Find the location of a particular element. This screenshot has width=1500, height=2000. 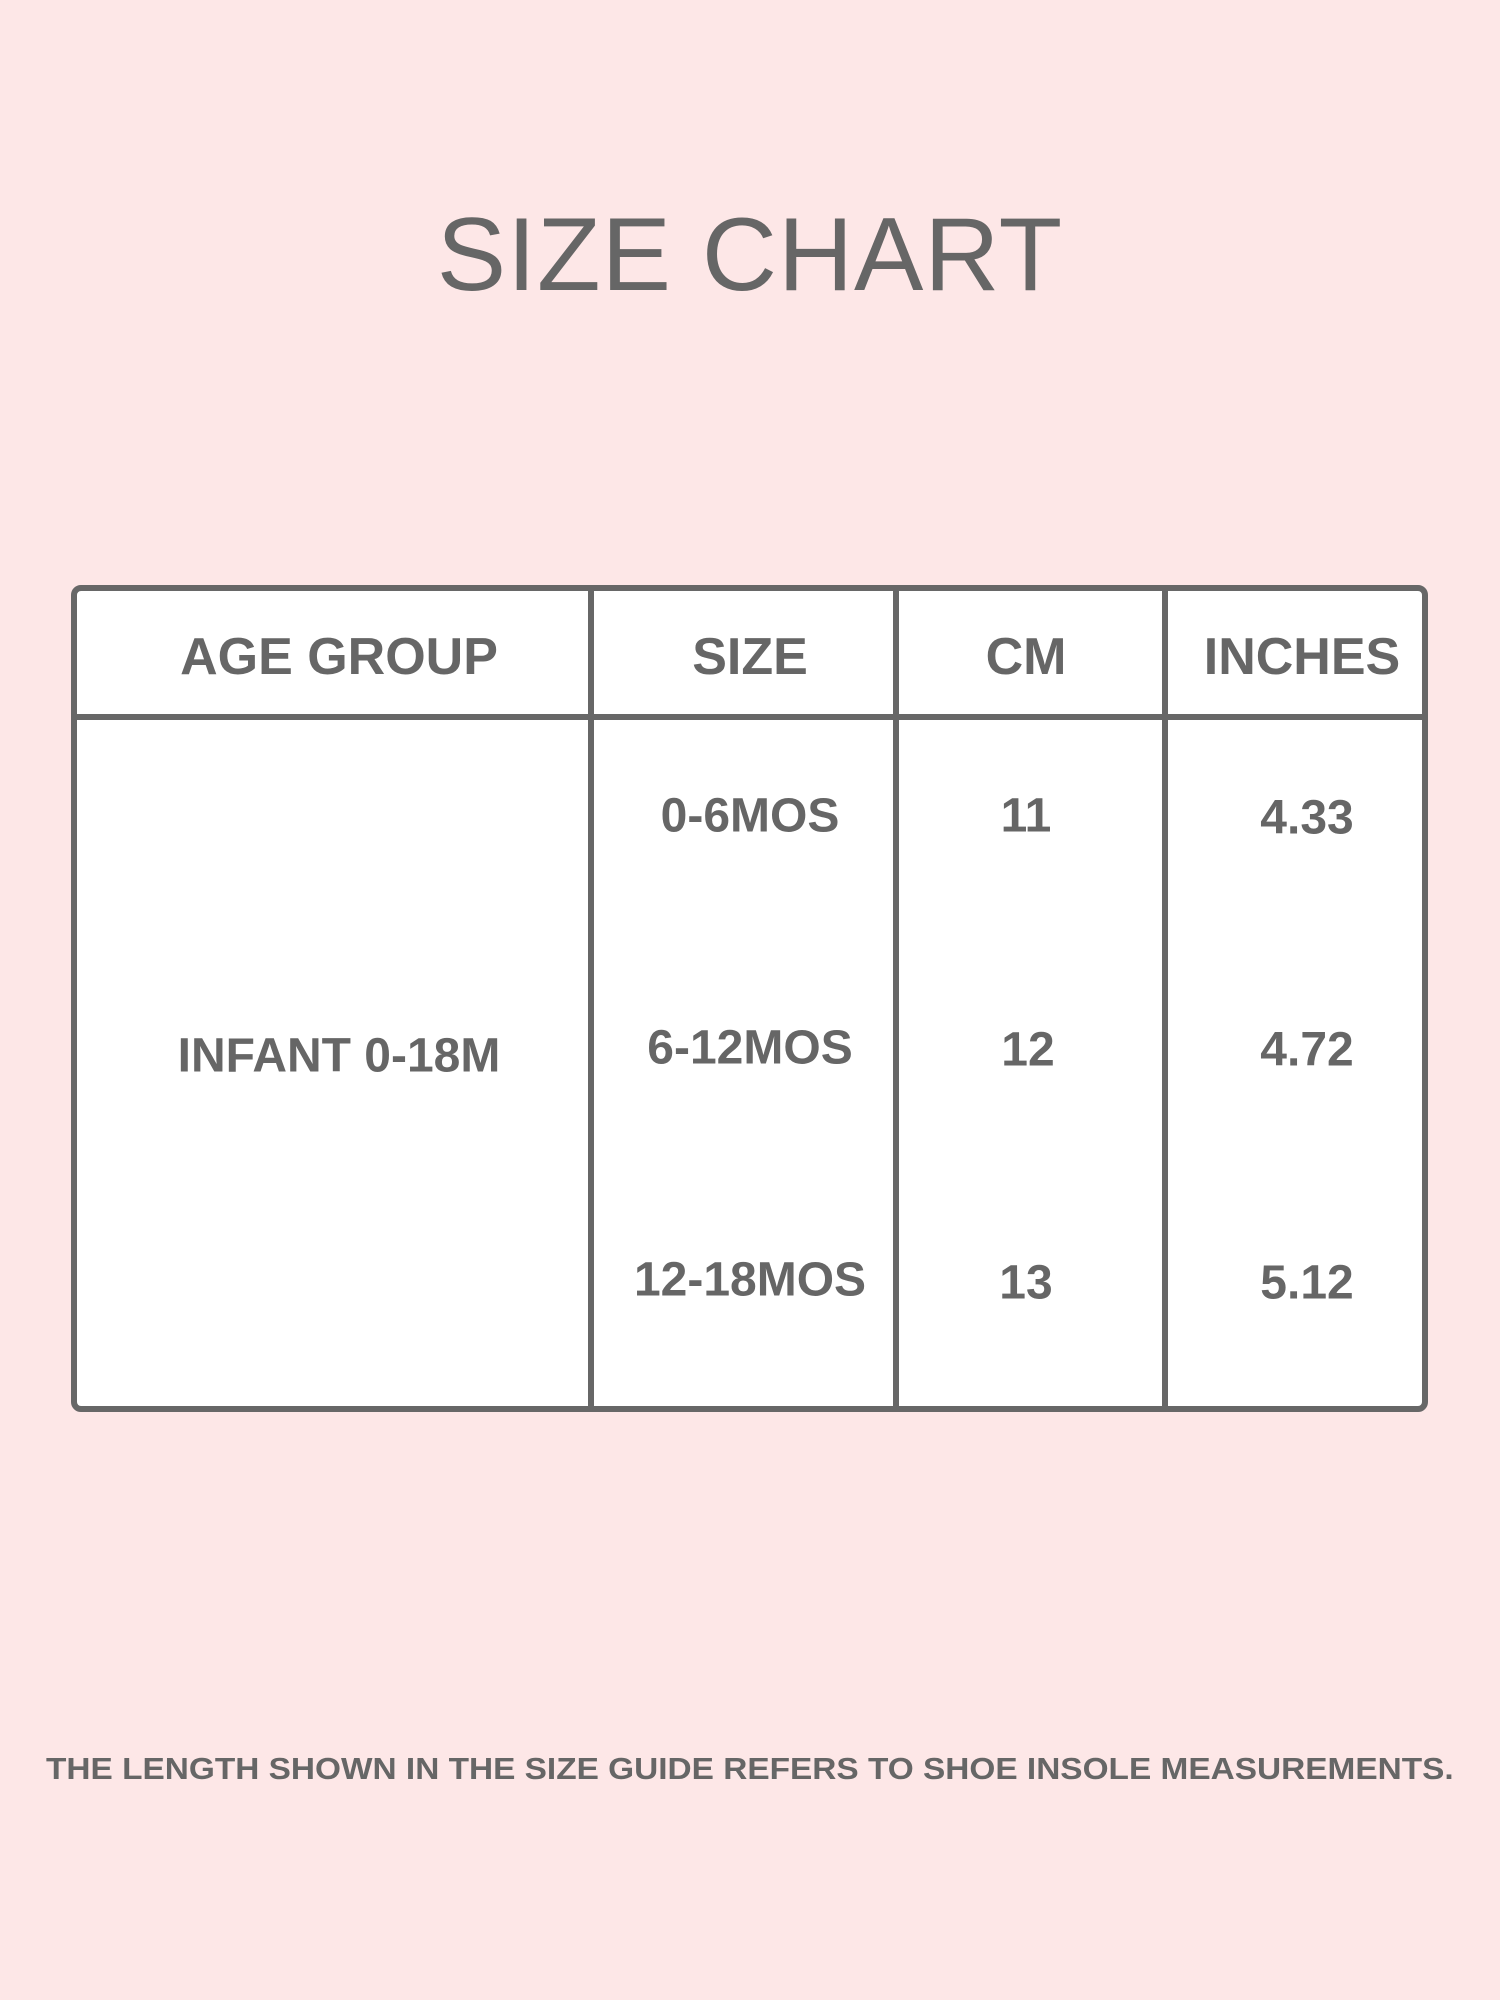

header-size: SIZE is located at coordinates (750, 657).